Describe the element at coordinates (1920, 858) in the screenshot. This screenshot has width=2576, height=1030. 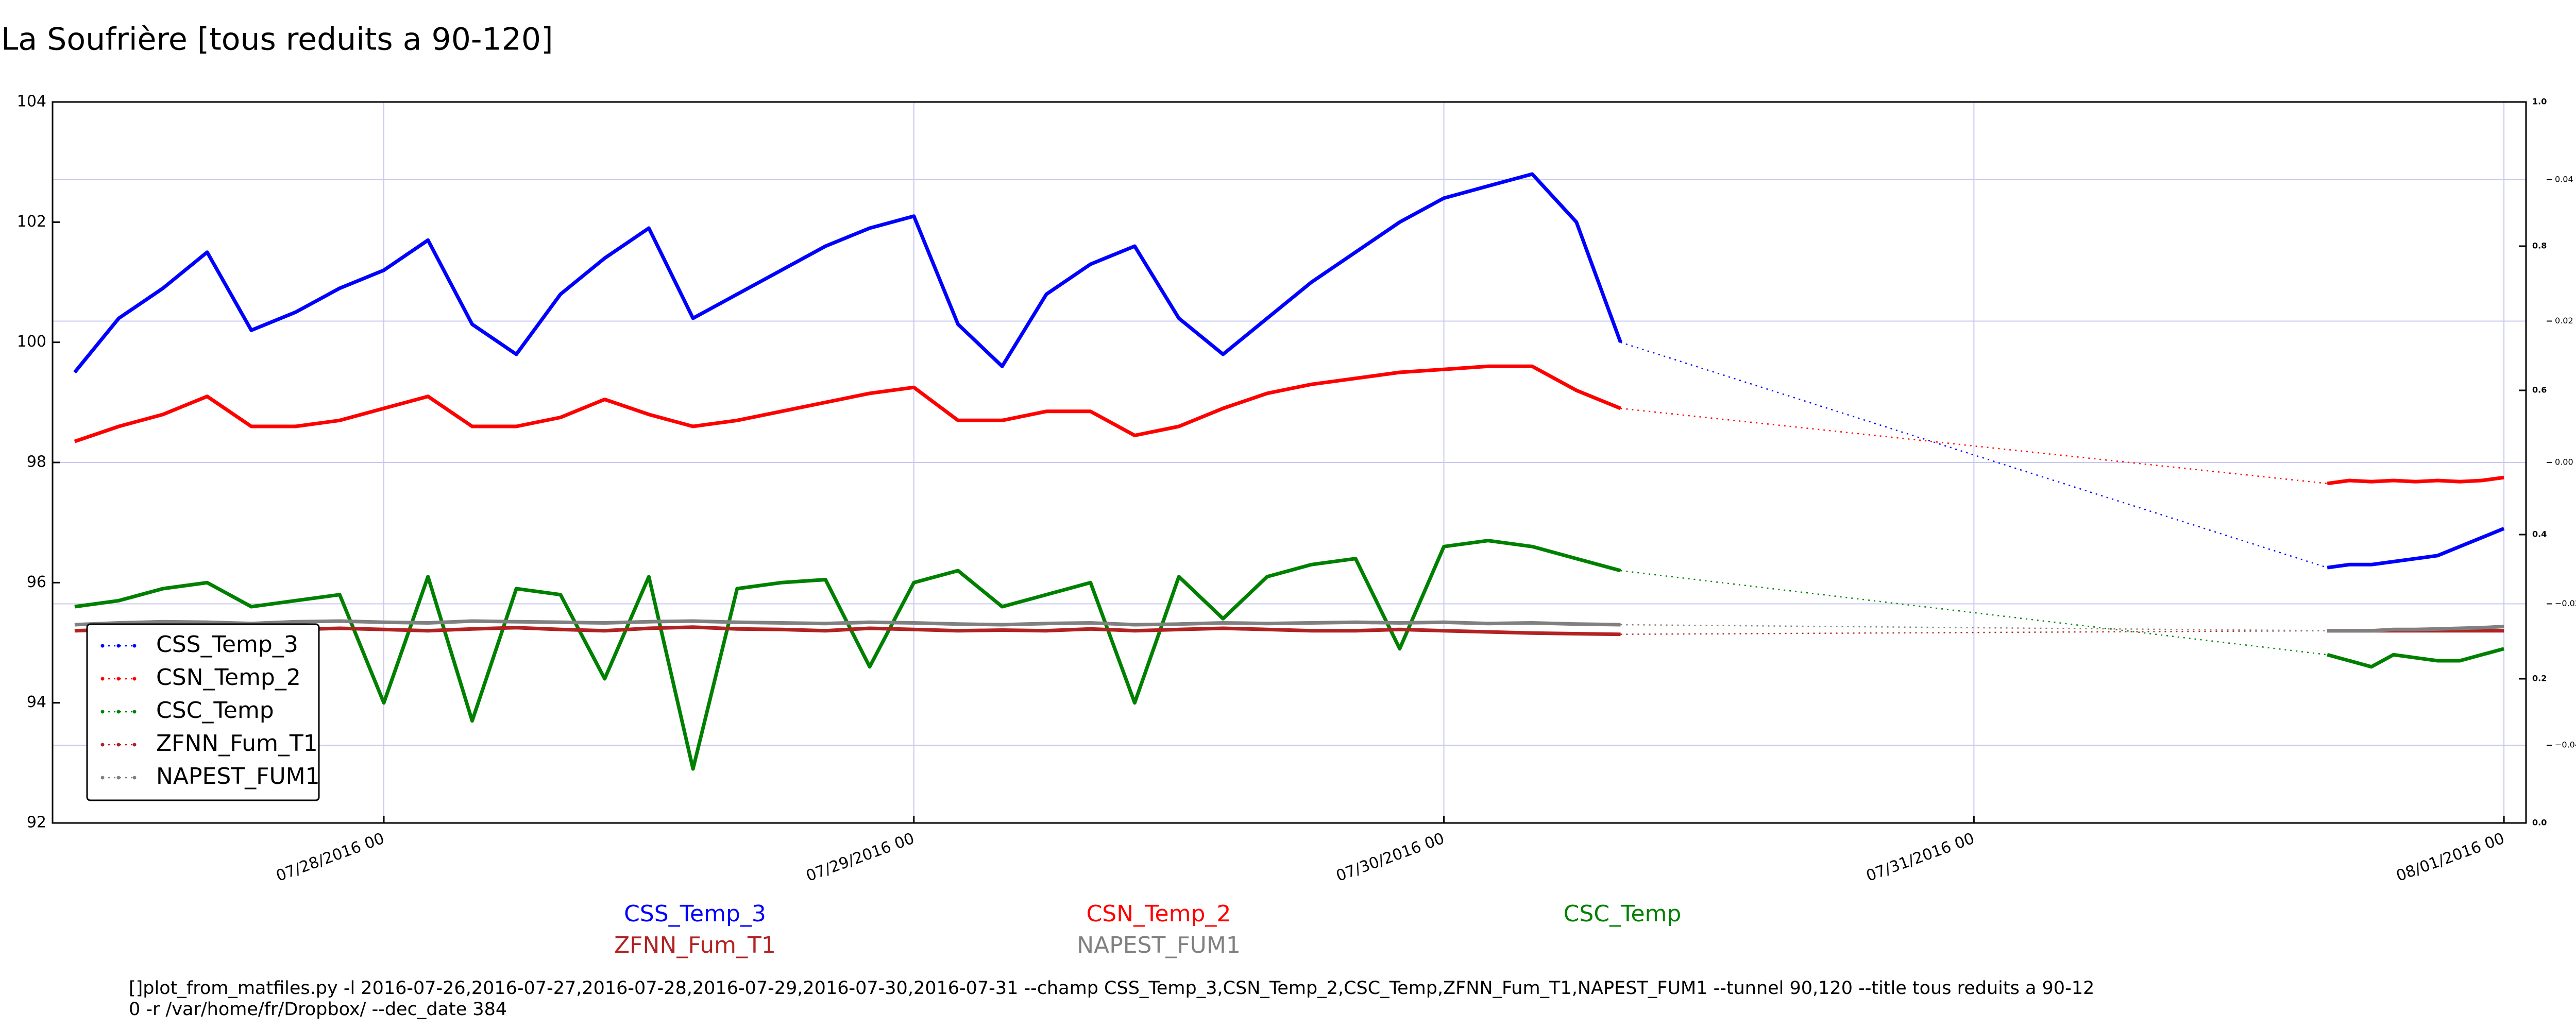
I see `x-tick-label: 07/31/2016 00` at that location.